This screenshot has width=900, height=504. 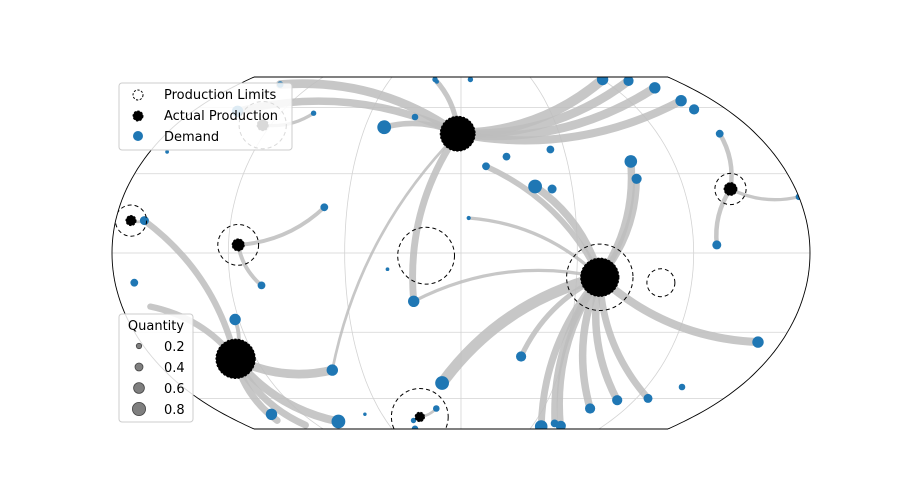 I want to click on quantity-legend-frame, so click(x=156, y=368).